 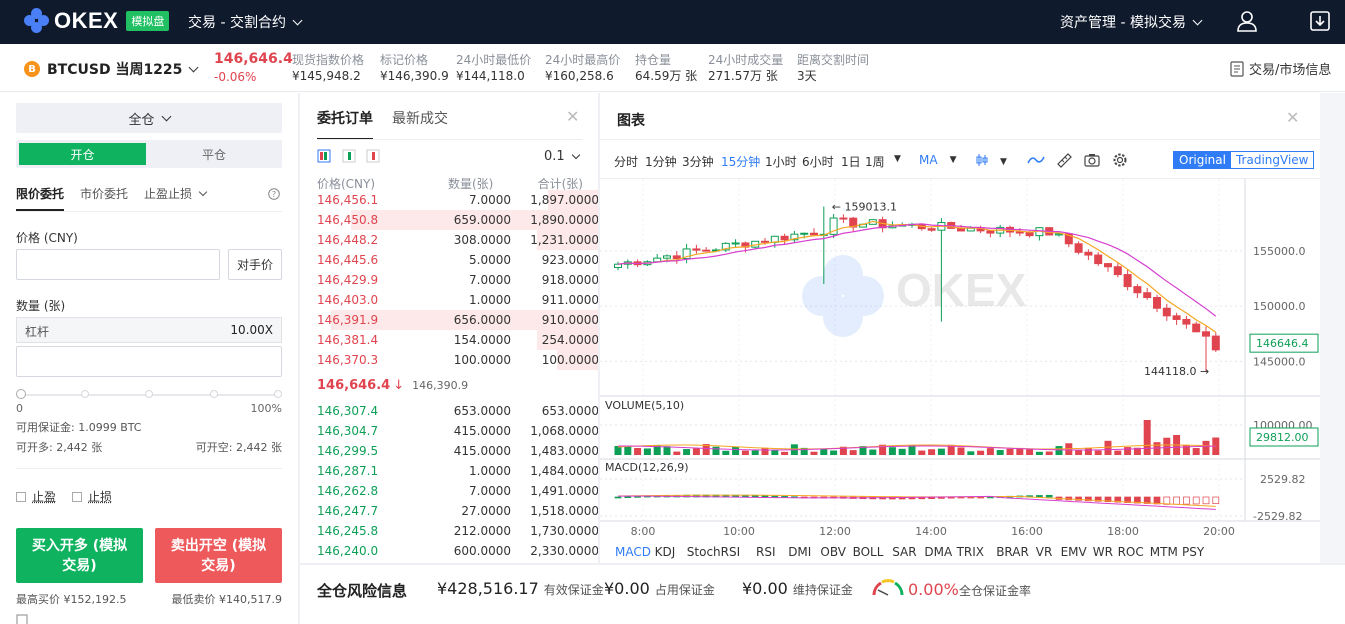 What do you see at coordinates (176, 193) in the screenshot?
I see `tab-stop-order: 止盈止损` at bounding box center [176, 193].